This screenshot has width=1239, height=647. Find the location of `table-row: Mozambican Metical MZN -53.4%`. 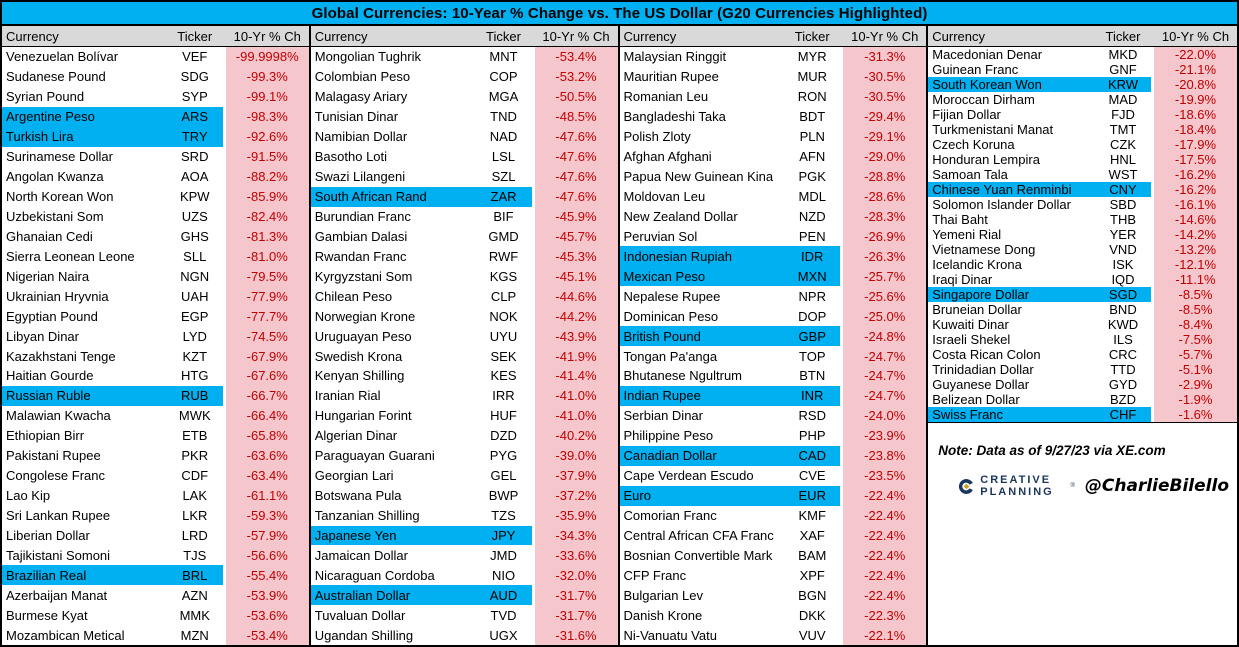

table-row: Mozambican Metical MZN -53.4% is located at coordinates (155, 635).